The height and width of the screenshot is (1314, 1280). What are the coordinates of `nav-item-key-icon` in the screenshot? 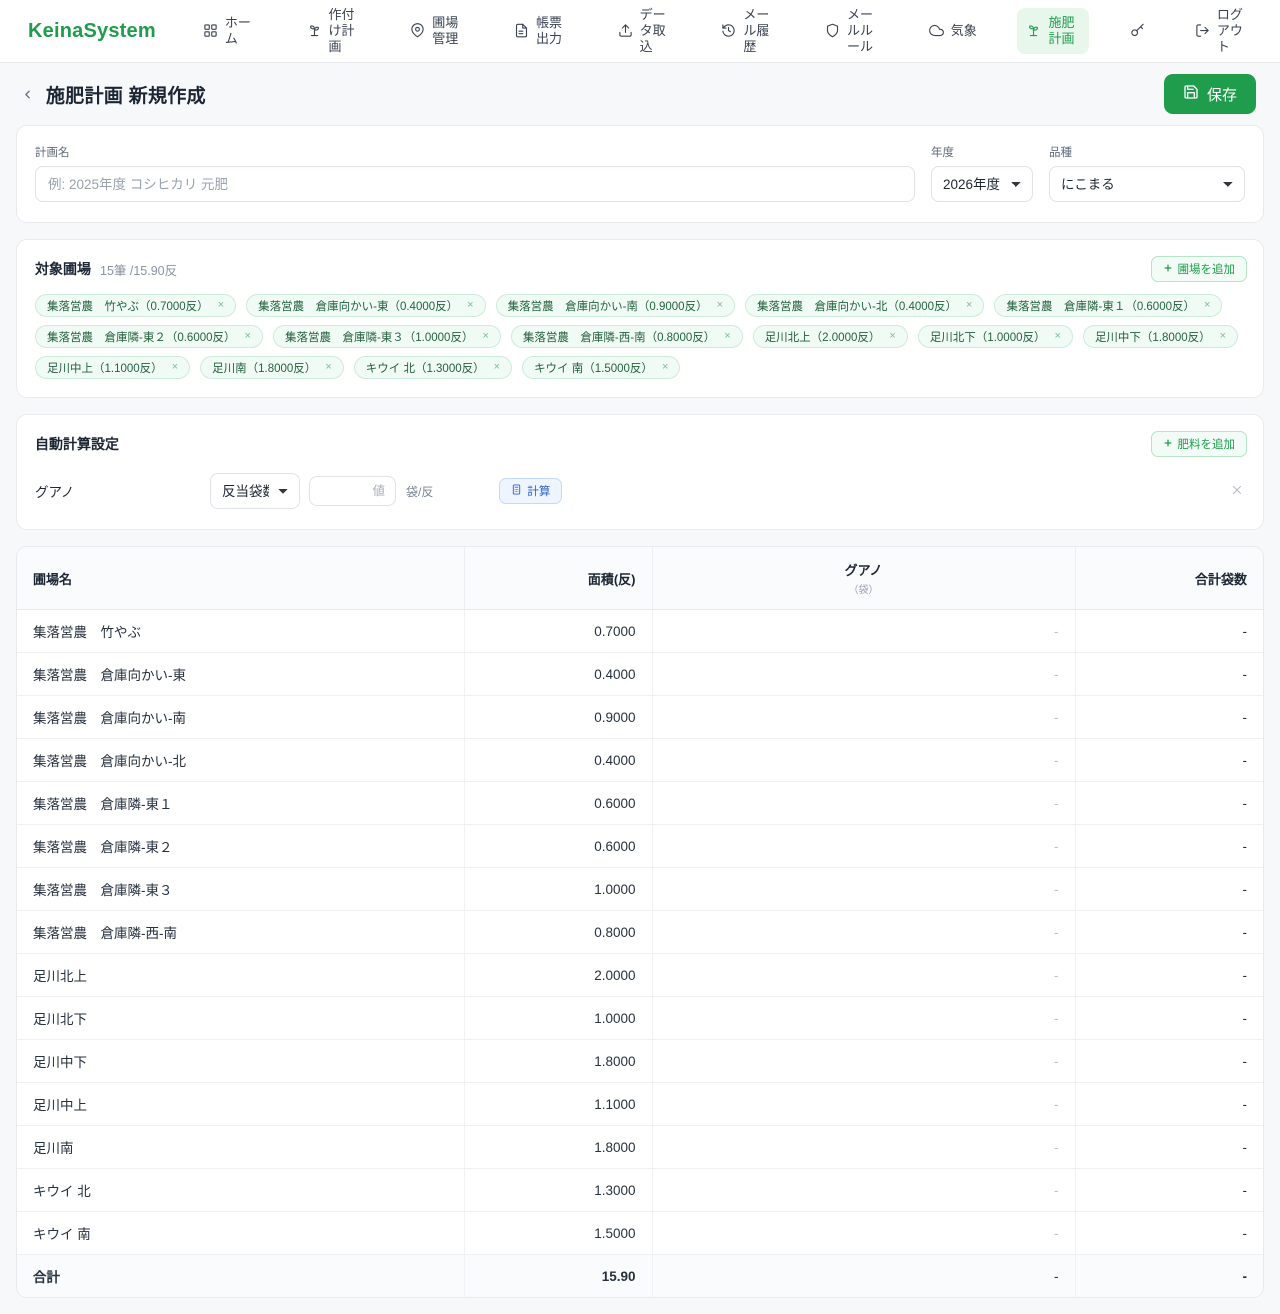 It's located at (1137, 30).